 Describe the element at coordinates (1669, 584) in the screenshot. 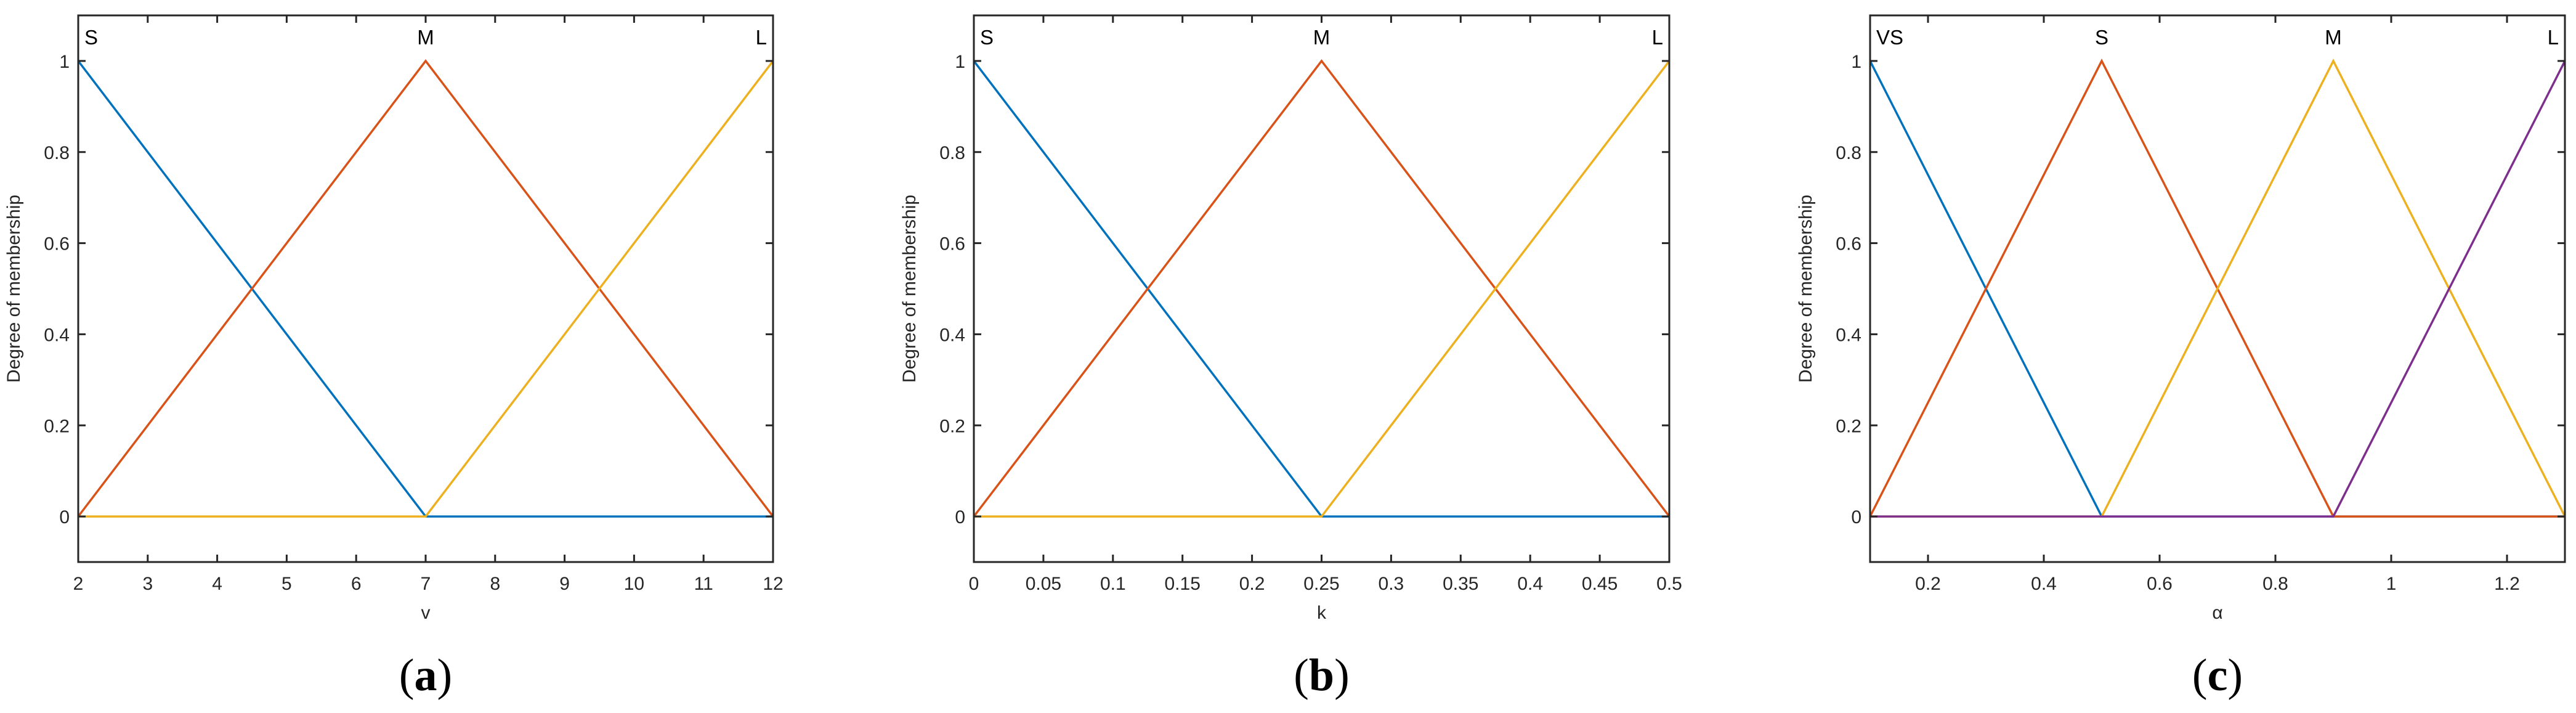

I see `x-tick-label: 0.5` at that location.